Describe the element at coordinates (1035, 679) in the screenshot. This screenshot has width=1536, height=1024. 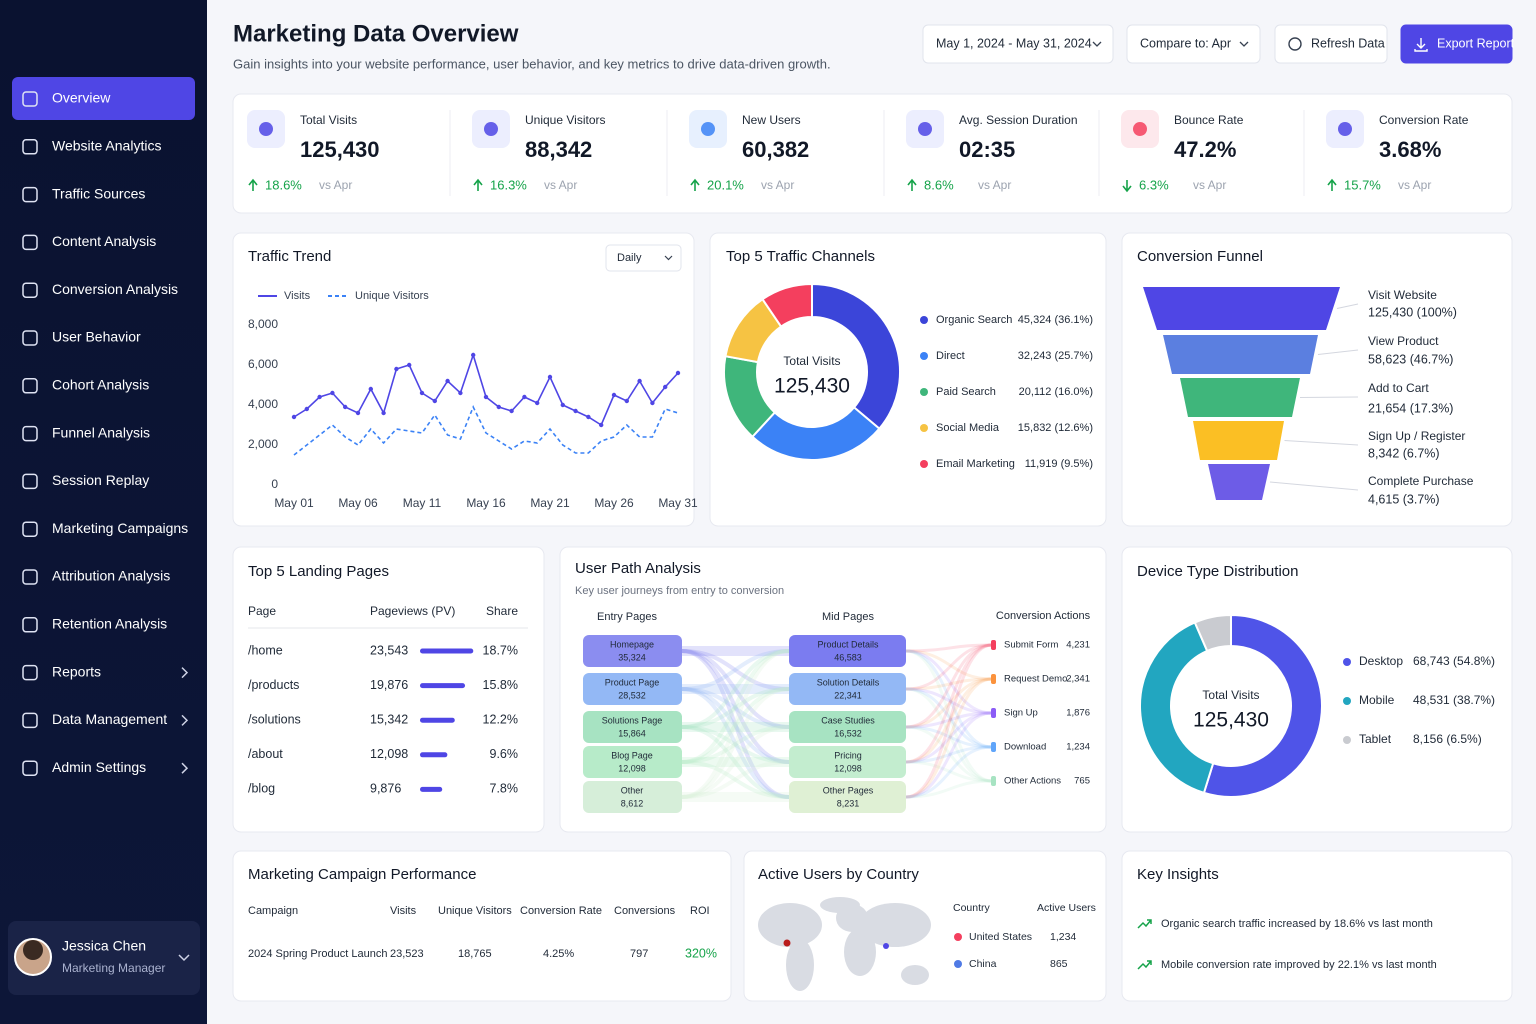
I see `action-label: Request Demo` at that location.